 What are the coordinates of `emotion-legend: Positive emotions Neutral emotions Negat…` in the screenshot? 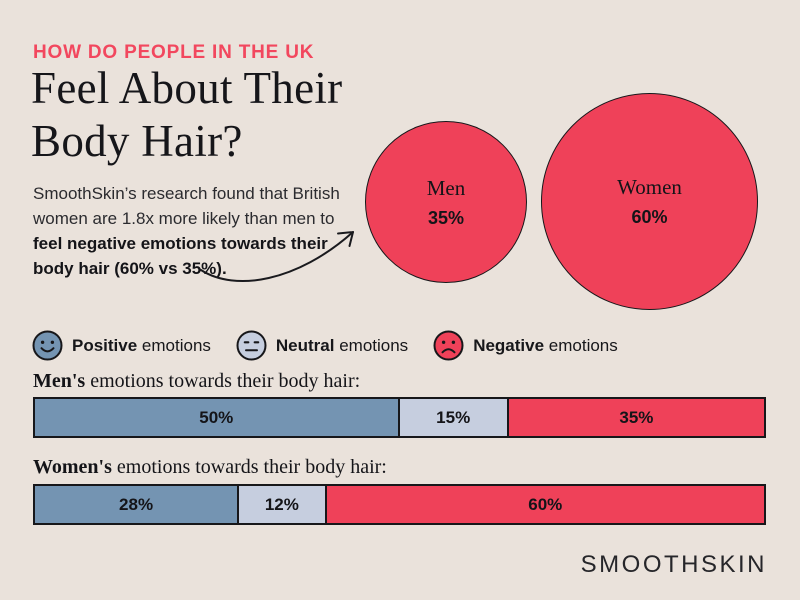 It's located at (325, 345).